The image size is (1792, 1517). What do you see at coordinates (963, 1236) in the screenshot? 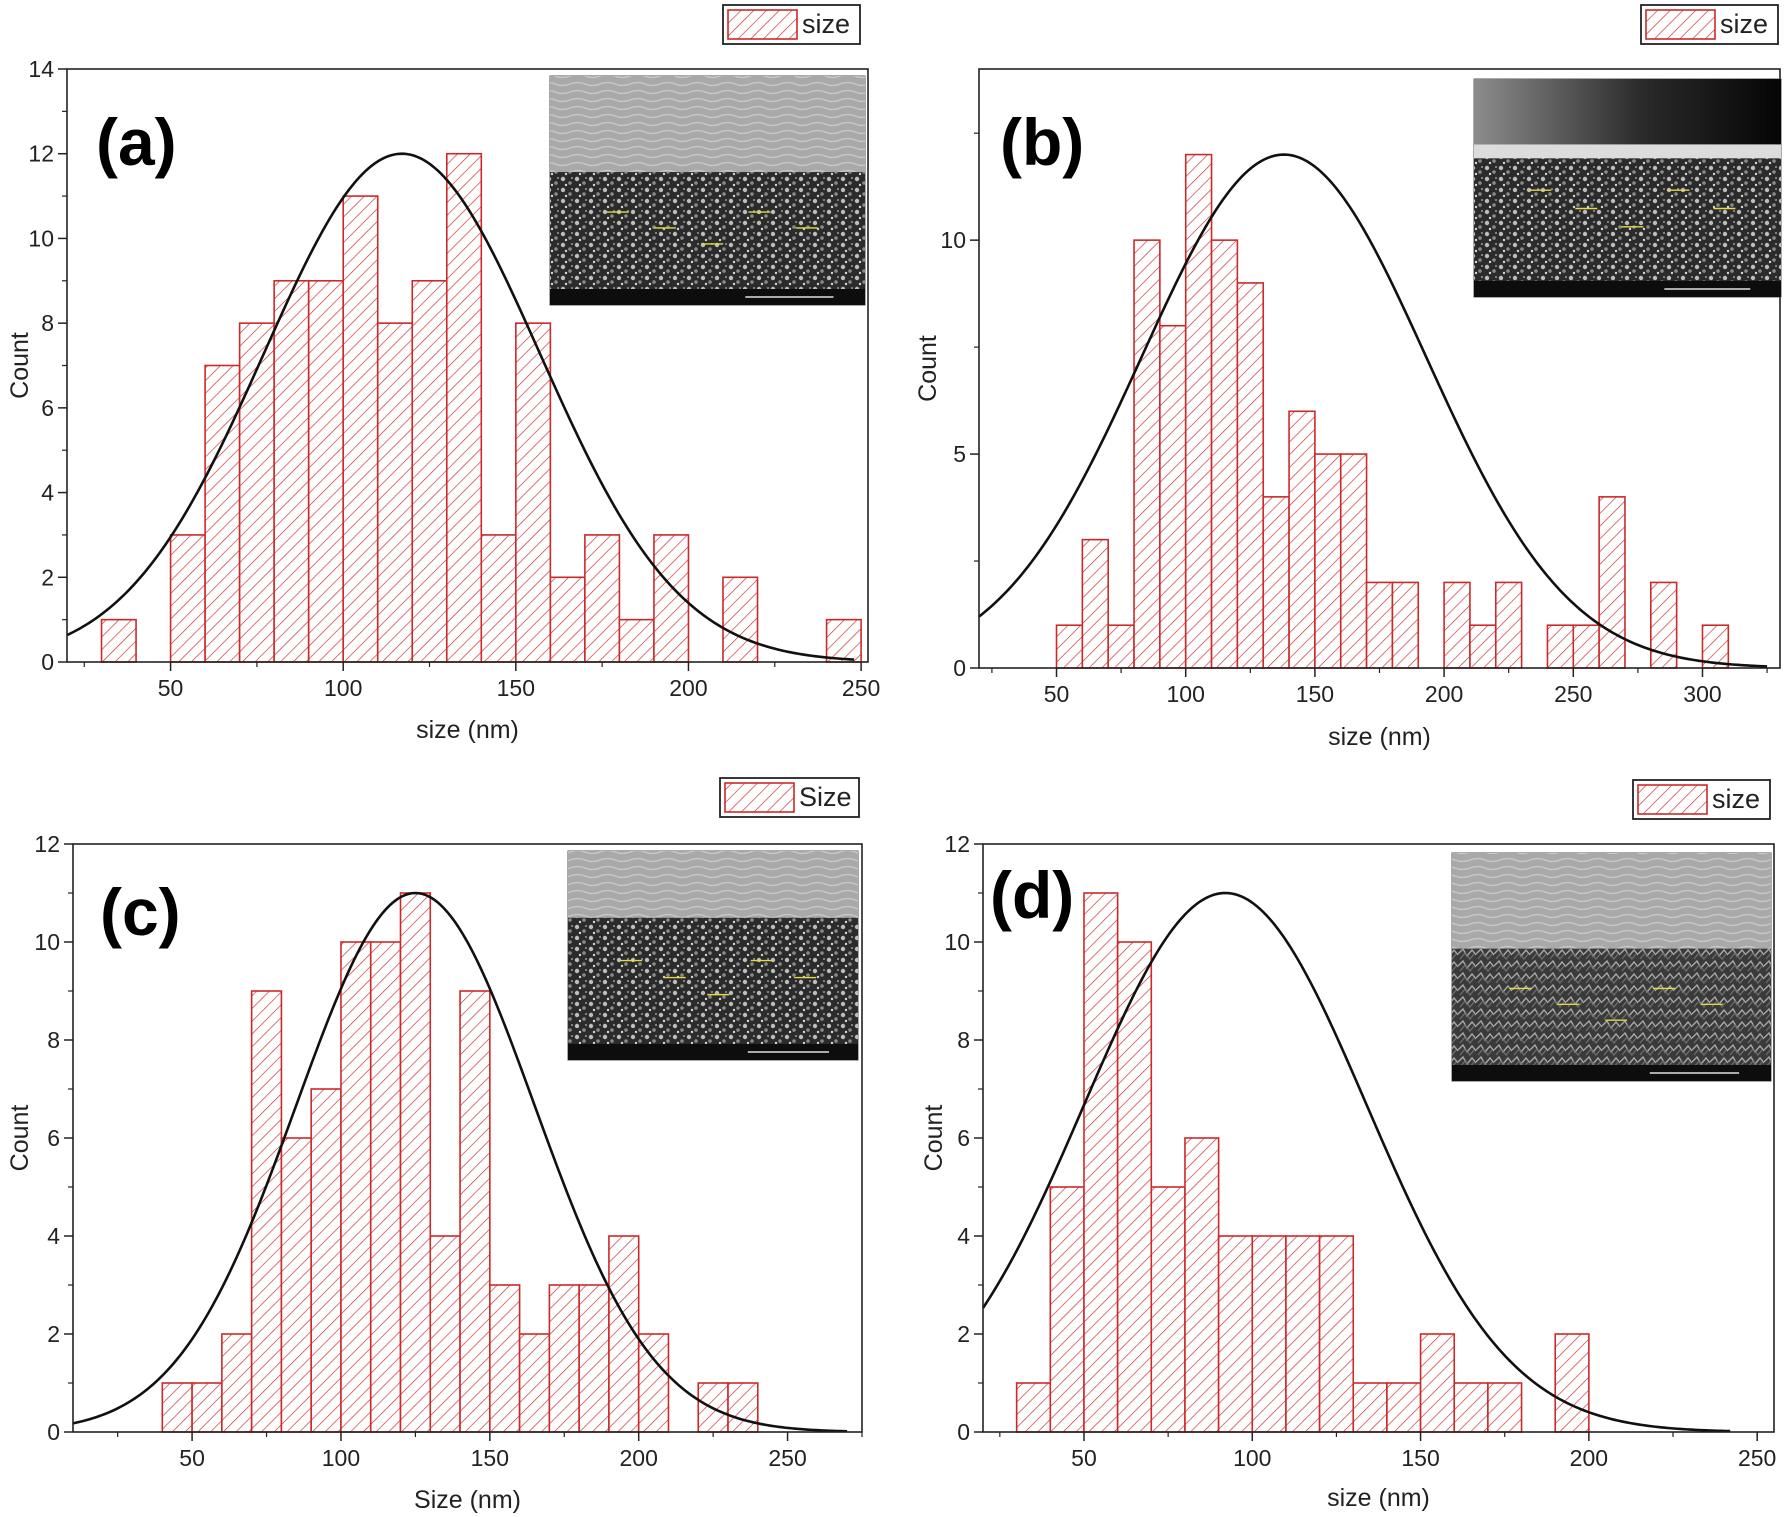
I see `y-tick-label: 4` at bounding box center [963, 1236].